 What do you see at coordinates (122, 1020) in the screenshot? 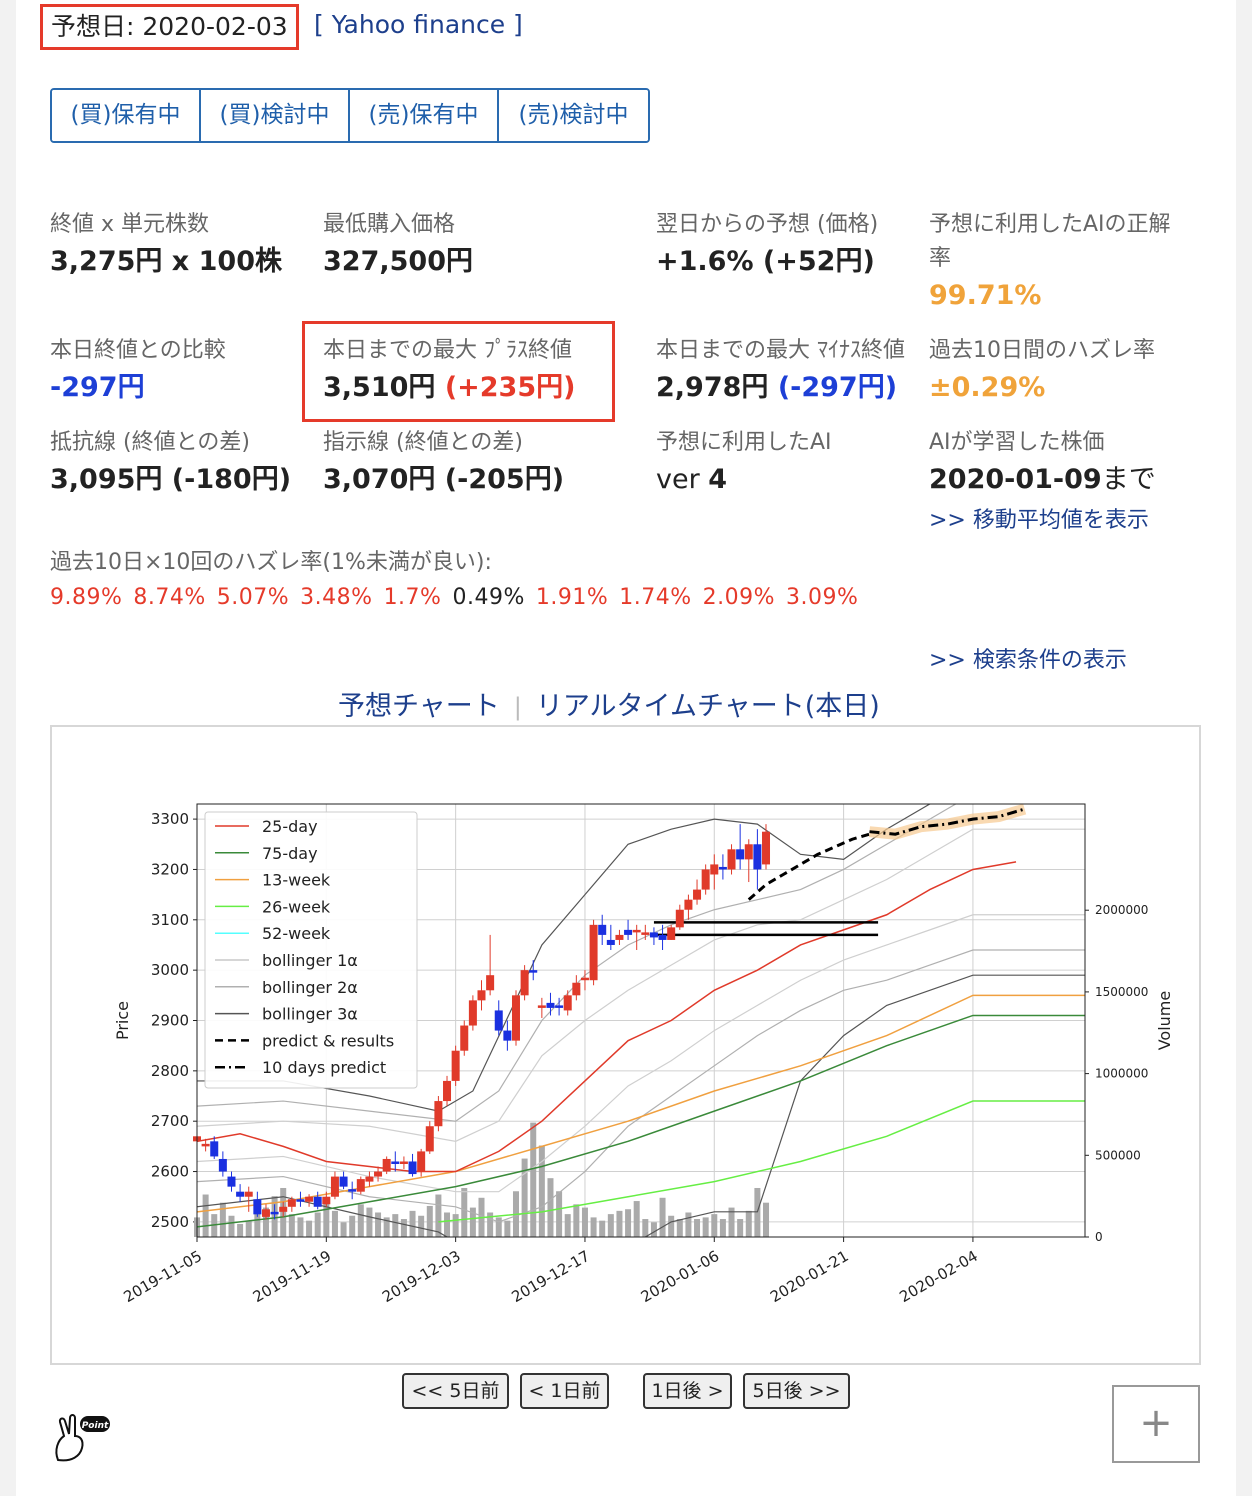
I see `y-axis-label: Price` at bounding box center [122, 1020].